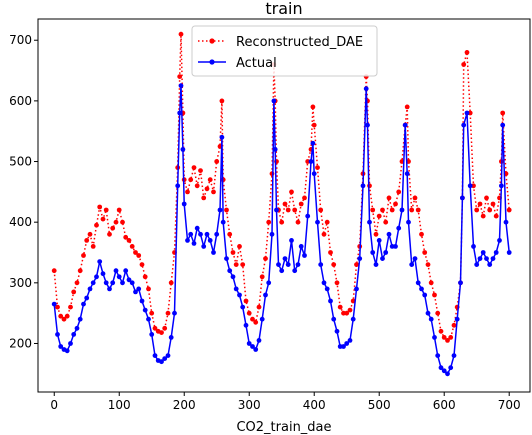  Describe the element at coordinates (54, 405) in the screenshot. I see `x-tick-label: 0` at that location.